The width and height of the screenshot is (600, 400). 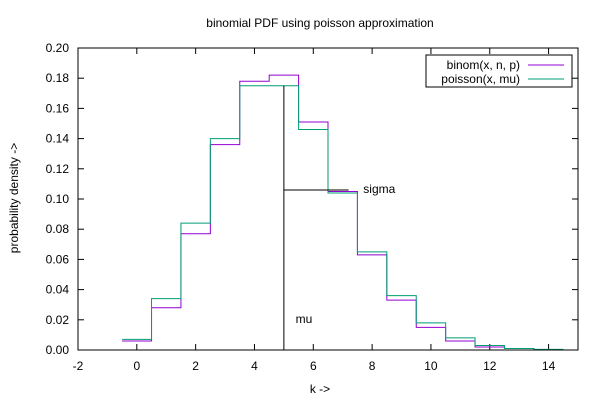 I want to click on x-tick-label: 10, so click(x=431, y=366).